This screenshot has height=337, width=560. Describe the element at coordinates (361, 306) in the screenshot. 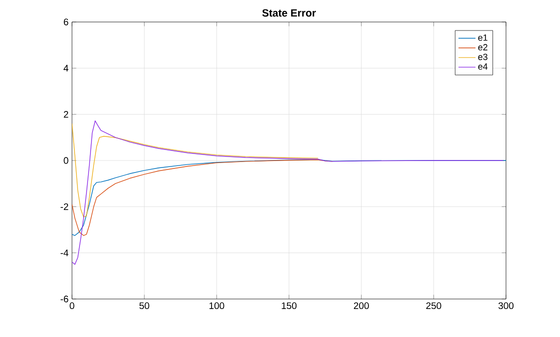

I see `x-tick-label: 200` at that location.